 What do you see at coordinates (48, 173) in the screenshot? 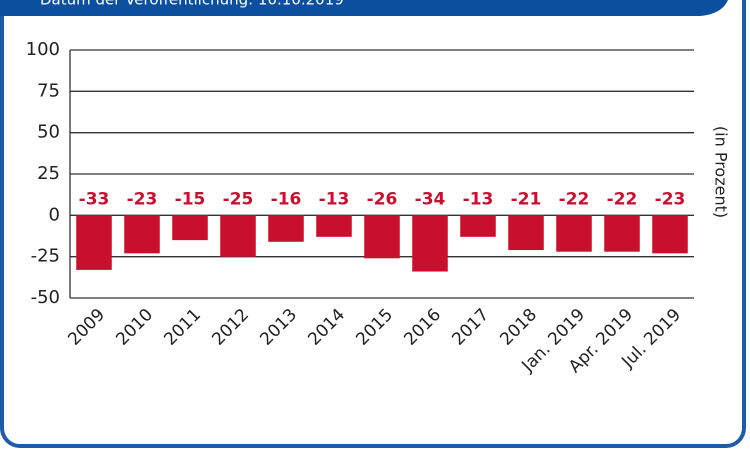
I see `y-tick-label: 25` at bounding box center [48, 173].